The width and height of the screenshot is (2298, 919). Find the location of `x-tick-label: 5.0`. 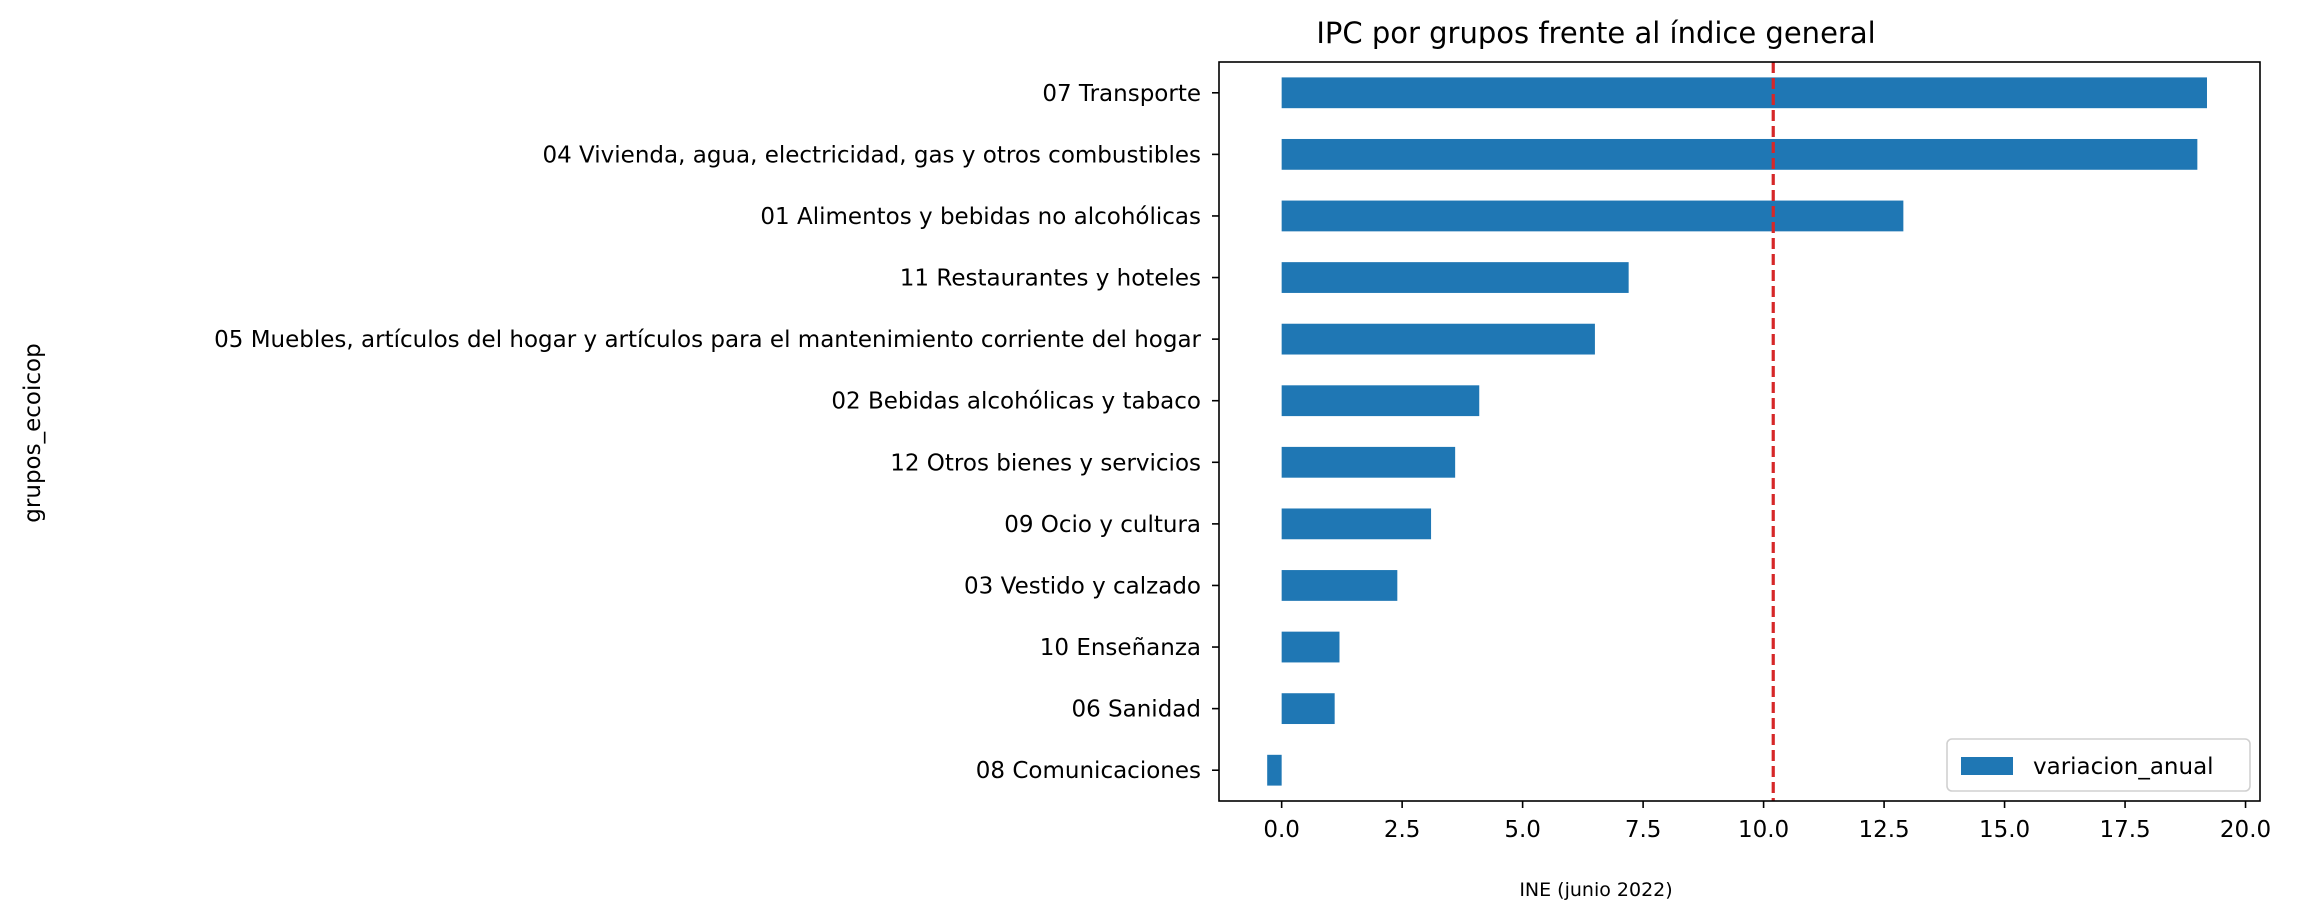

x-tick-label: 5.0 is located at coordinates (1522, 830).